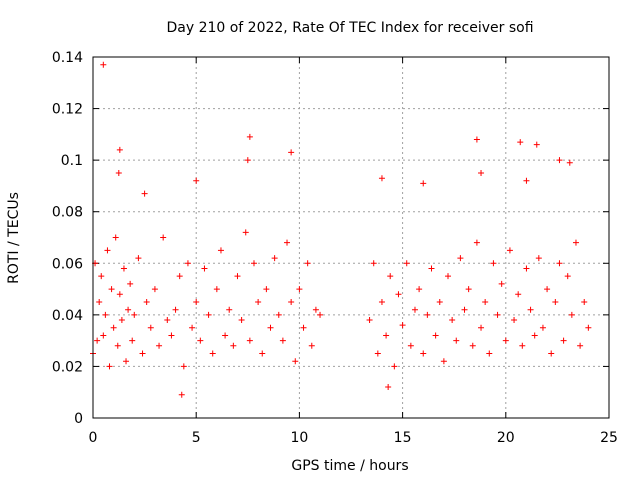 The image size is (640, 480). I want to click on x-tick-label: 5, so click(196, 438).